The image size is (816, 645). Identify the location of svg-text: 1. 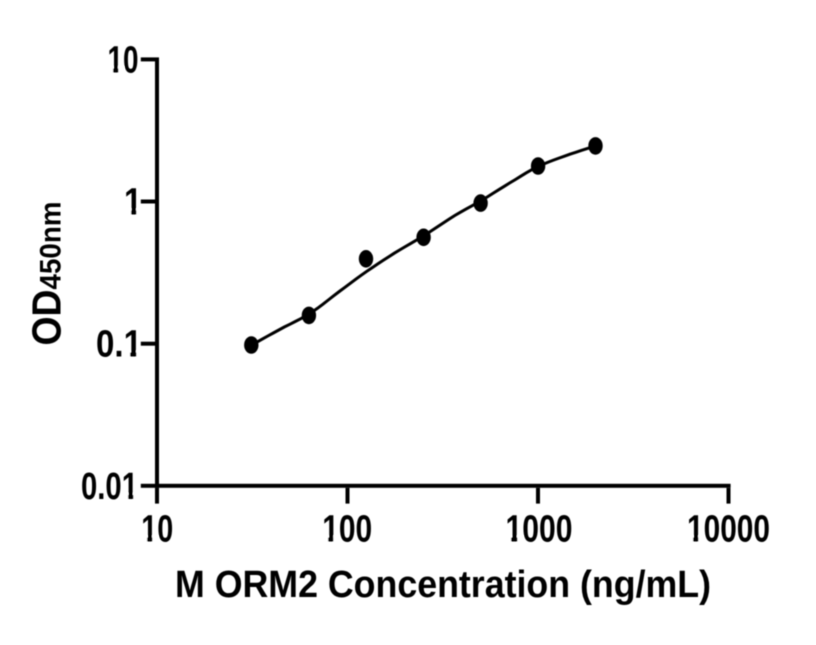
(133, 203).